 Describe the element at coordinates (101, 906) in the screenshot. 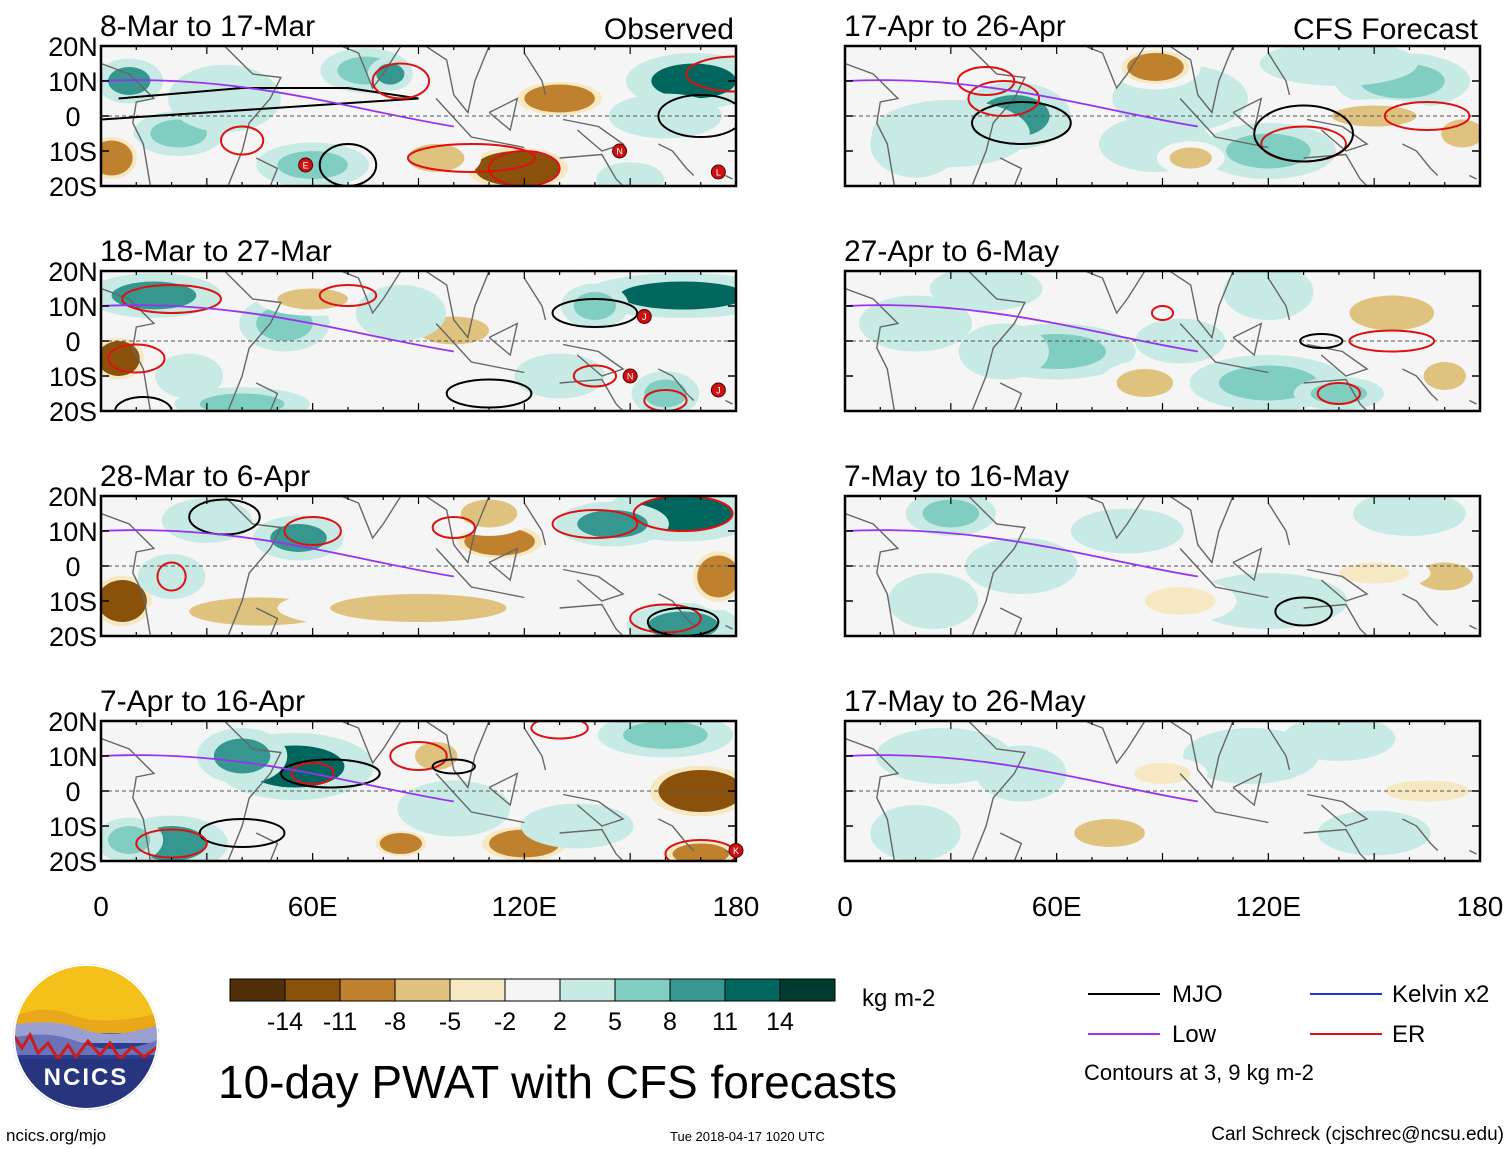

I see `x-tick-label: 0` at that location.